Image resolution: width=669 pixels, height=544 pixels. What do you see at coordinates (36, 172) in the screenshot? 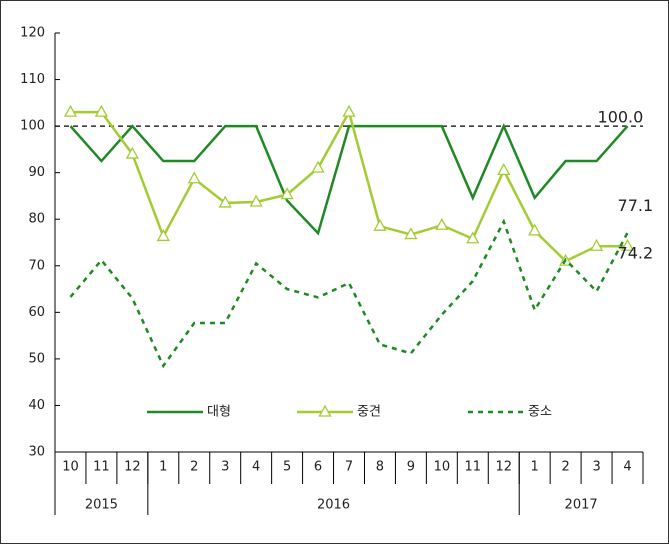
I see `y-tick-label: 90` at bounding box center [36, 172].